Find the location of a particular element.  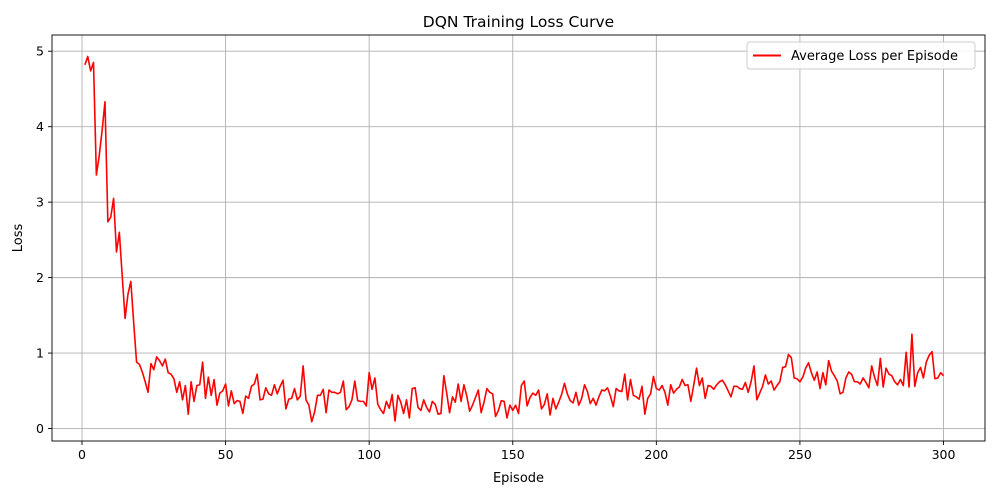

x-tick-label: 250 is located at coordinates (800, 454).